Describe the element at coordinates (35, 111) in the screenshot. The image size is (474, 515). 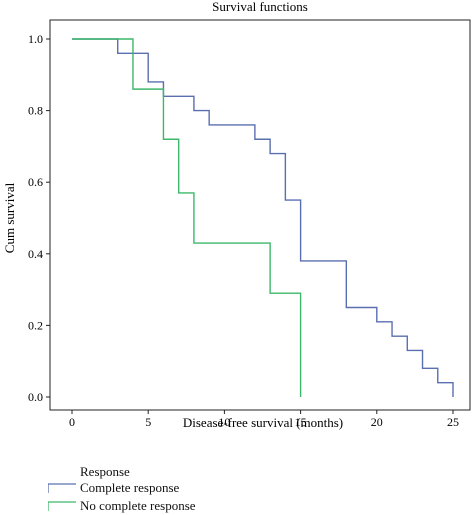
I see `y-tick-label-4: 0.8` at that location.